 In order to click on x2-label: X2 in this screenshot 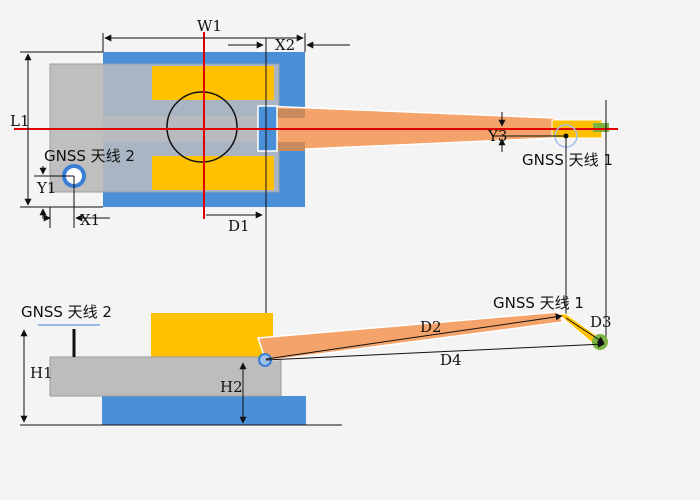, I will do `click(285, 45)`.